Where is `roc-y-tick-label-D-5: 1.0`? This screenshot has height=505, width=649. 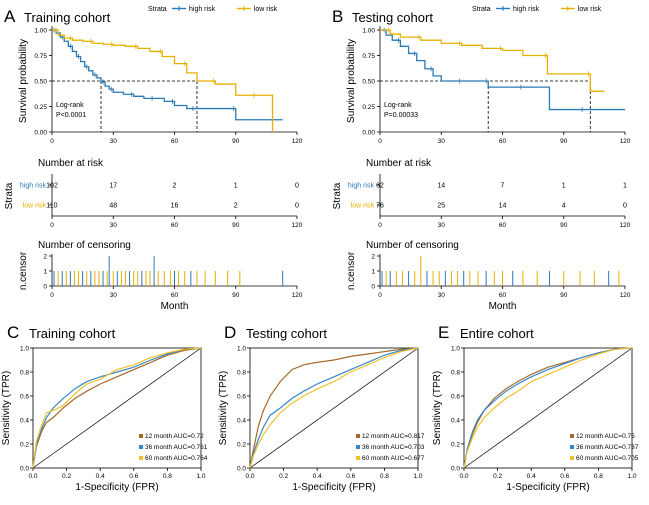
roc-y-tick-label-D-5: 1.0 is located at coordinates (241, 348).